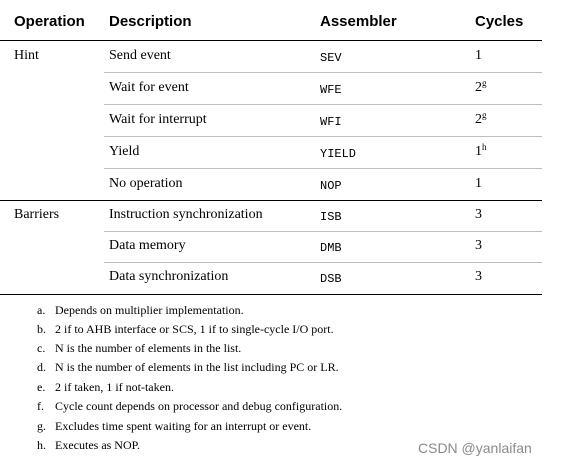 Image resolution: width=566 pixels, height=467 pixels. I want to click on watermark: CSDN @yanlaifan, so click(475, 448).